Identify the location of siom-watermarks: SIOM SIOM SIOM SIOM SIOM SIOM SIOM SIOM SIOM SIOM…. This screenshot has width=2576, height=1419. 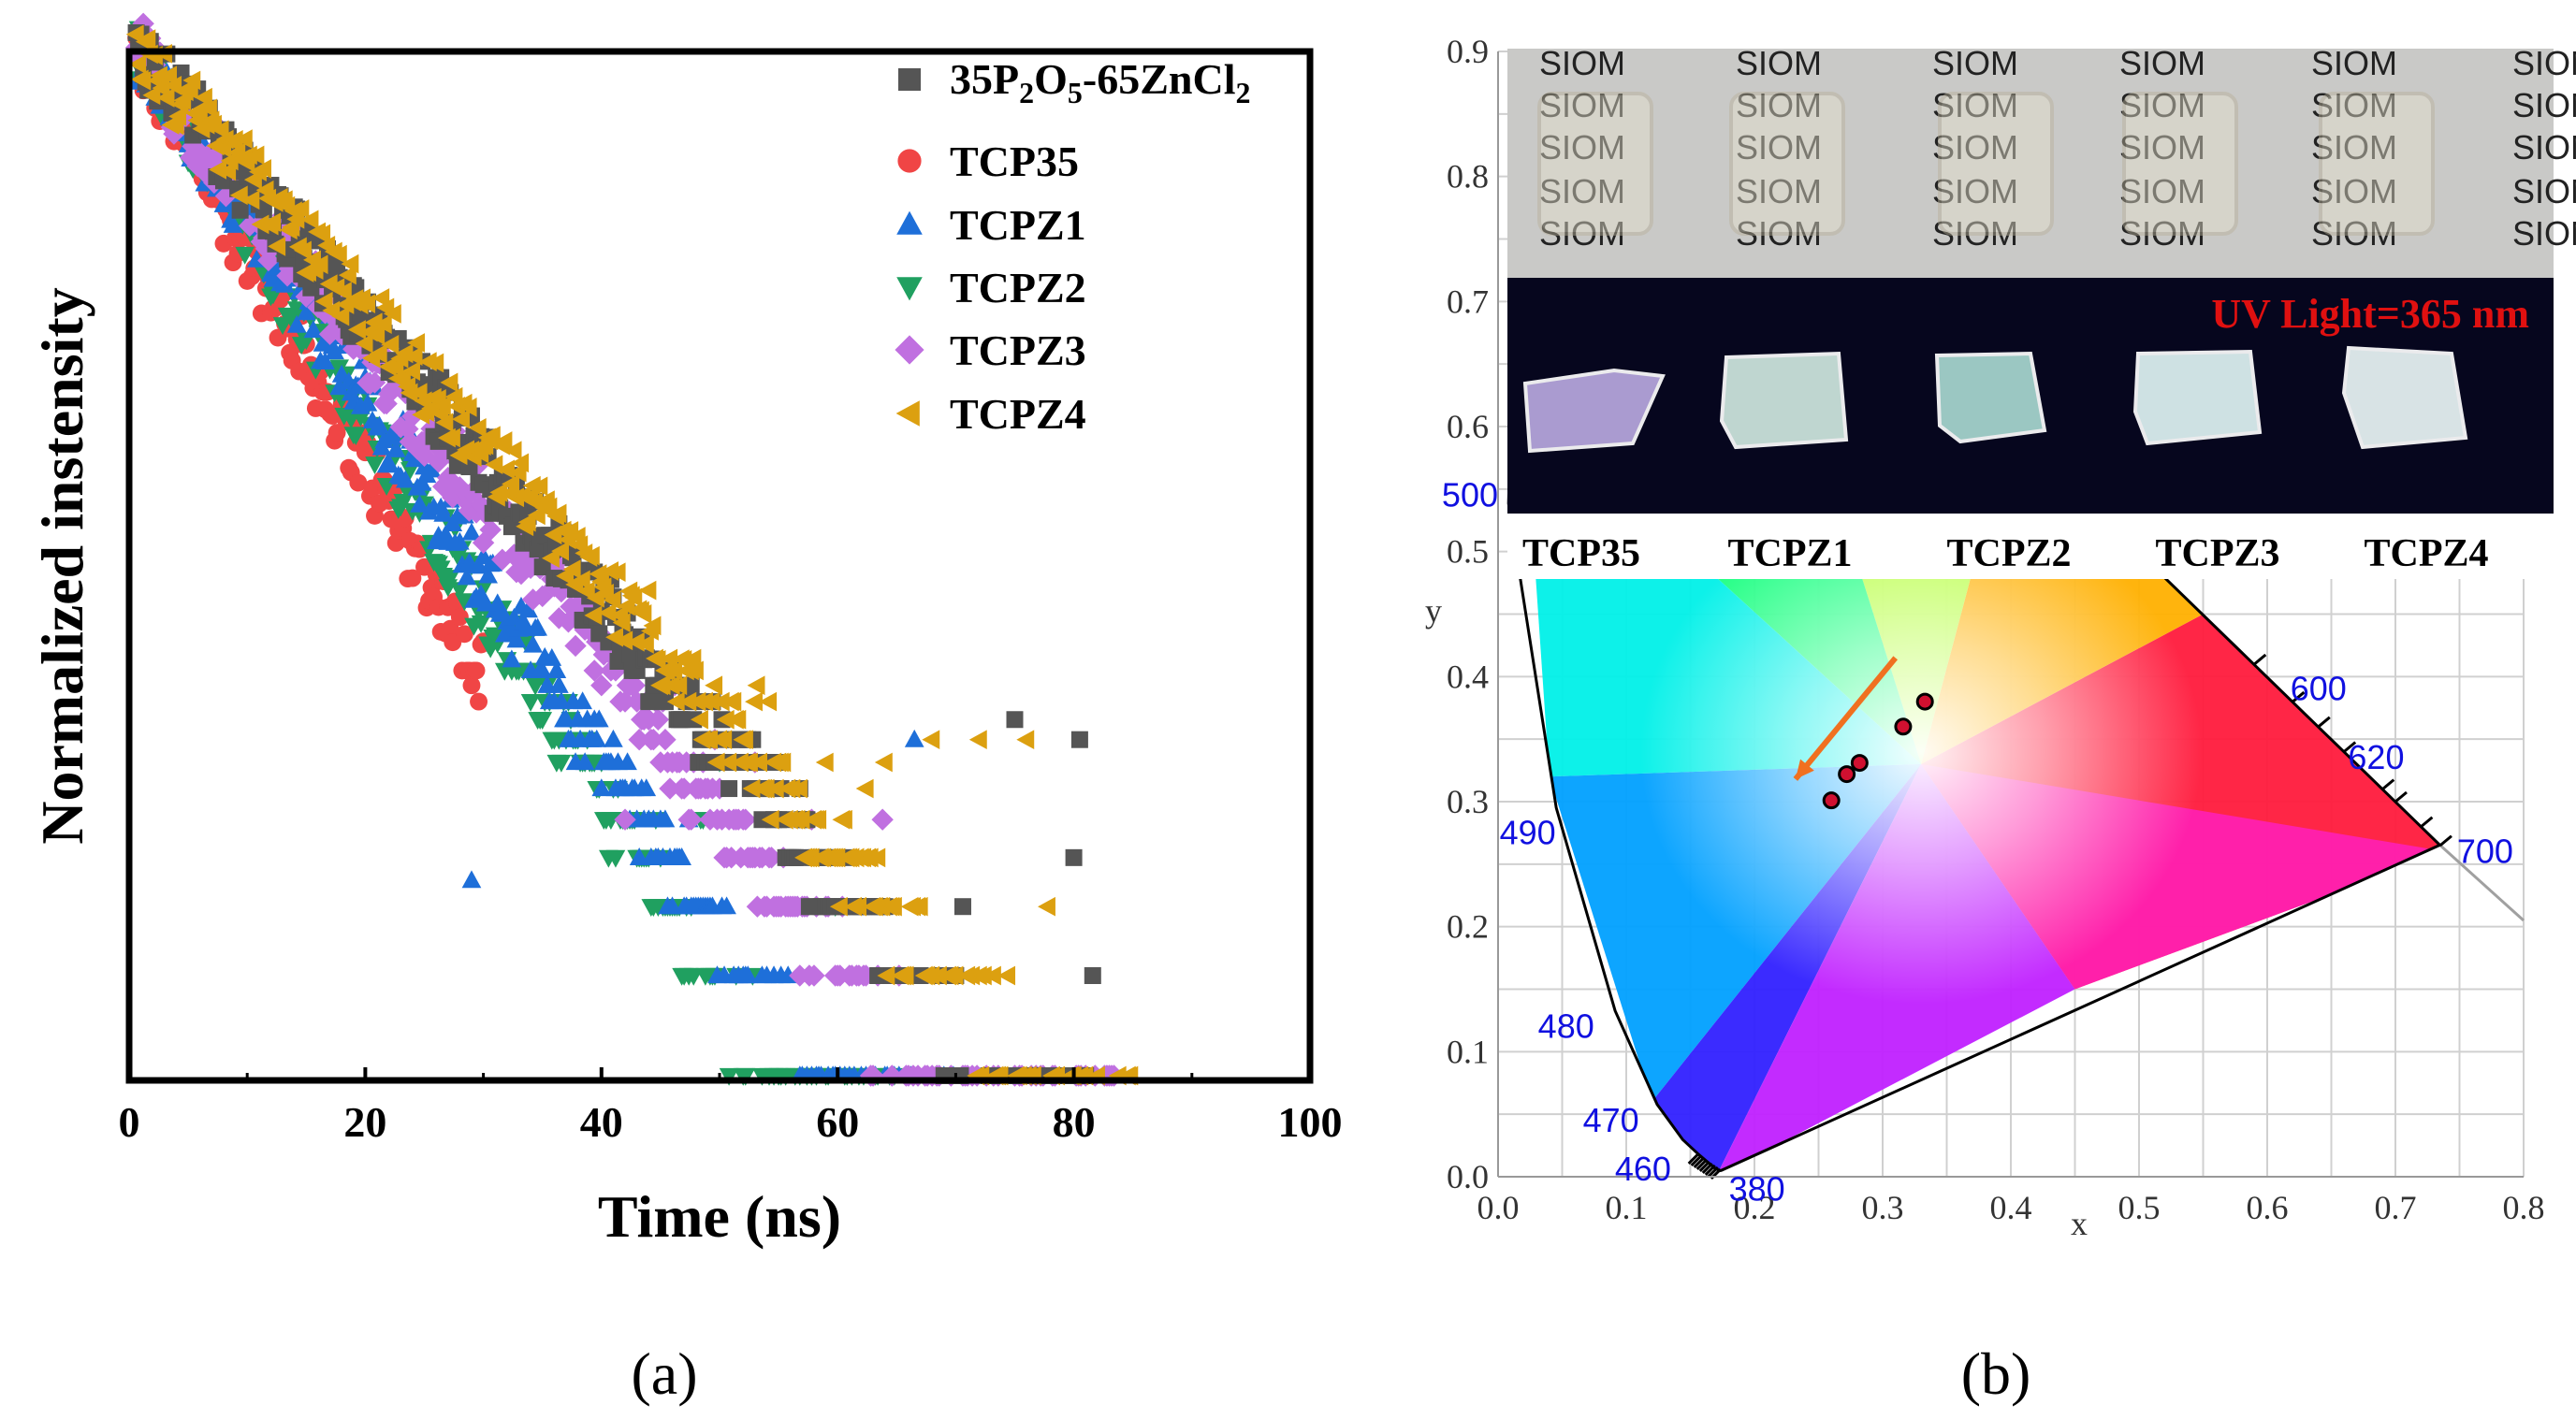
(2056, 148).